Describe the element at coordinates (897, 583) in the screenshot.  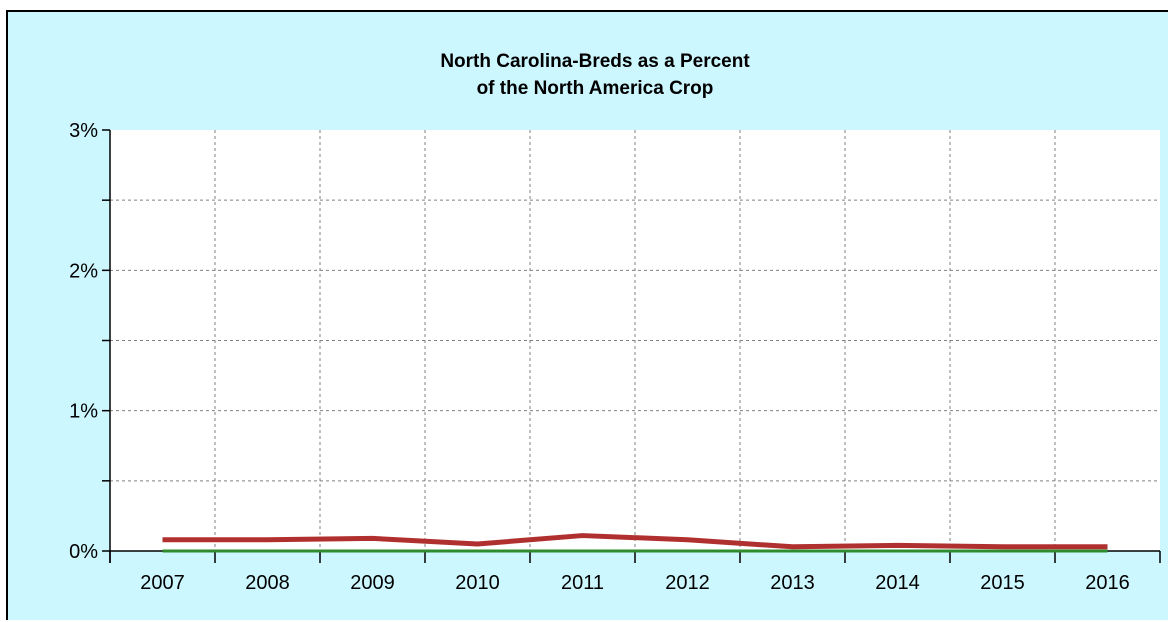
I see `x-tick-label: 2014` at that location.